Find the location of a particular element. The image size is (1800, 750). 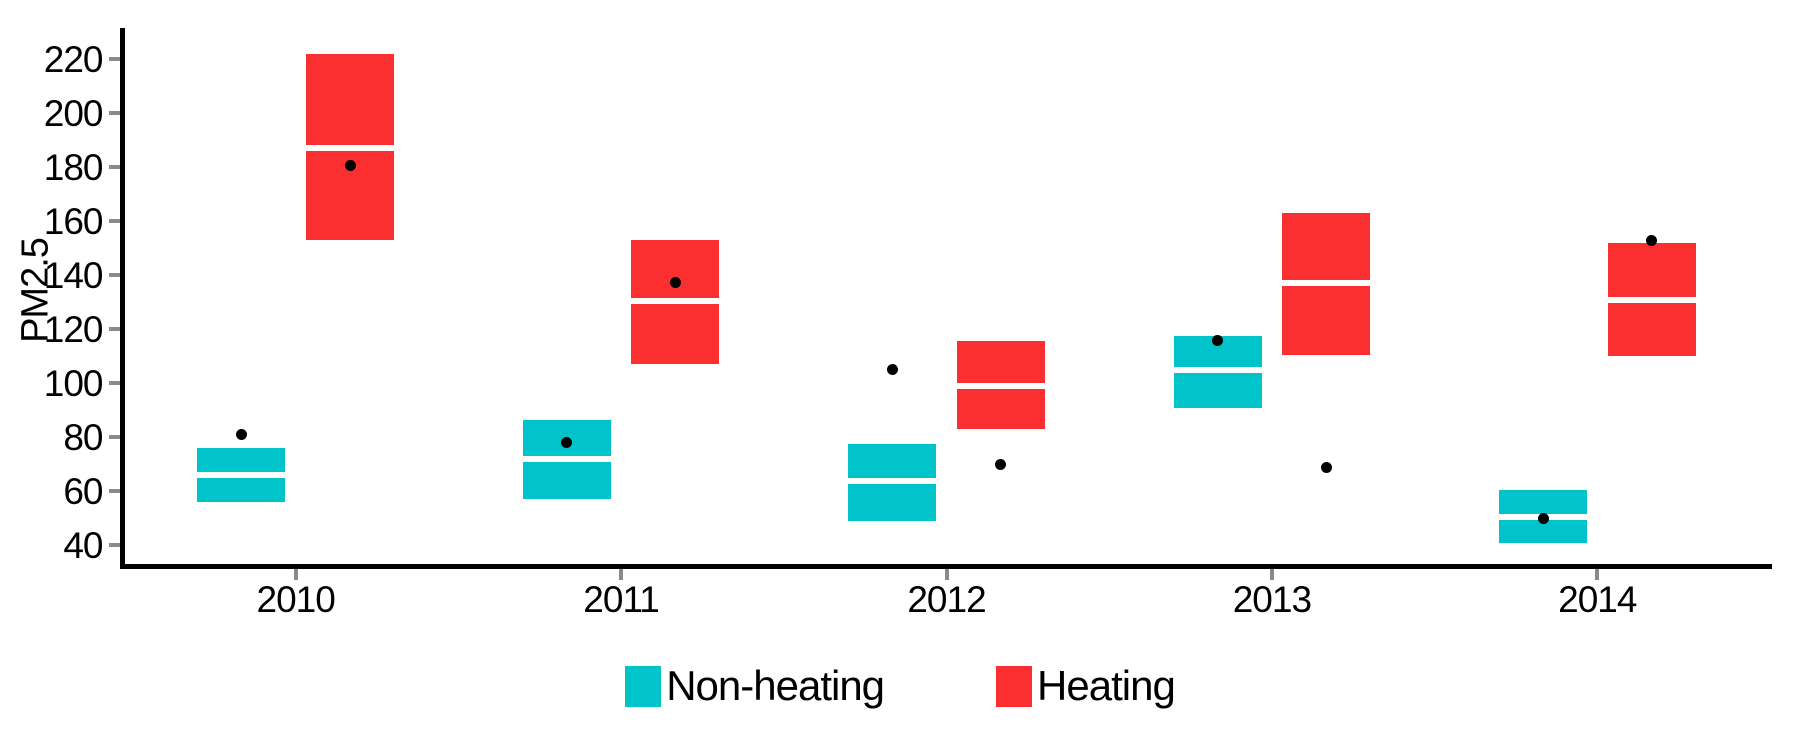

median-line-heating-2010 is located at coordinates (350, 148).